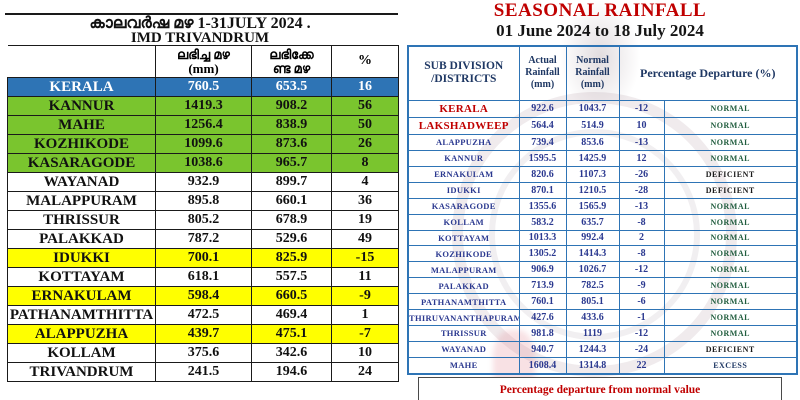  Describe the element at coordinates (641, 125) in the screenshot. I see `departure-value: 10` at that location.